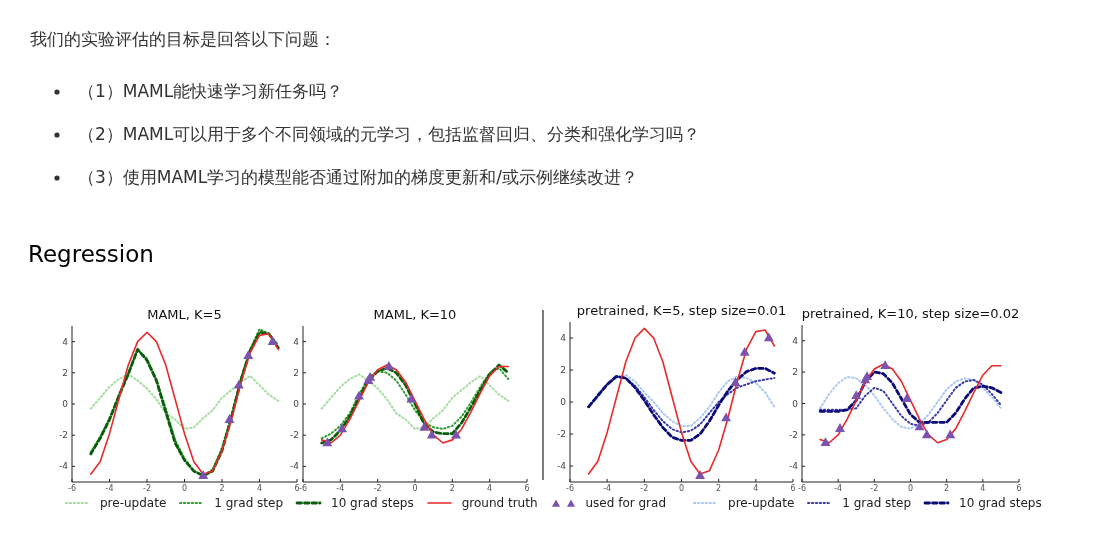 Image resolution: width=1118 pixels, height=544 pixels. What do you see at coordinates (91, 254) in the screenshot?
I see `text: Regression` at bounding box center [91, 254].